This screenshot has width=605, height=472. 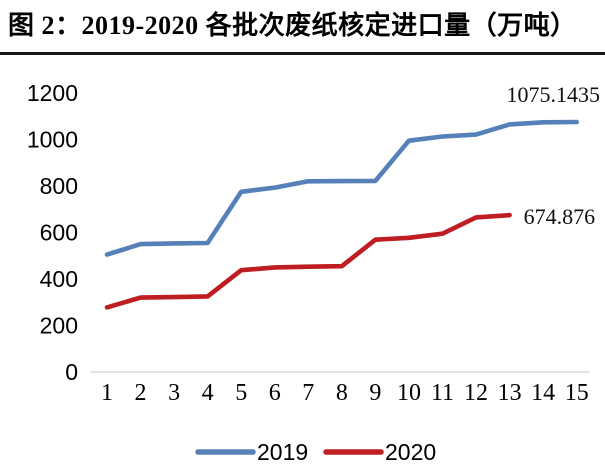 I want to click on x-tick-label: 6, so click(x=275, y=393).